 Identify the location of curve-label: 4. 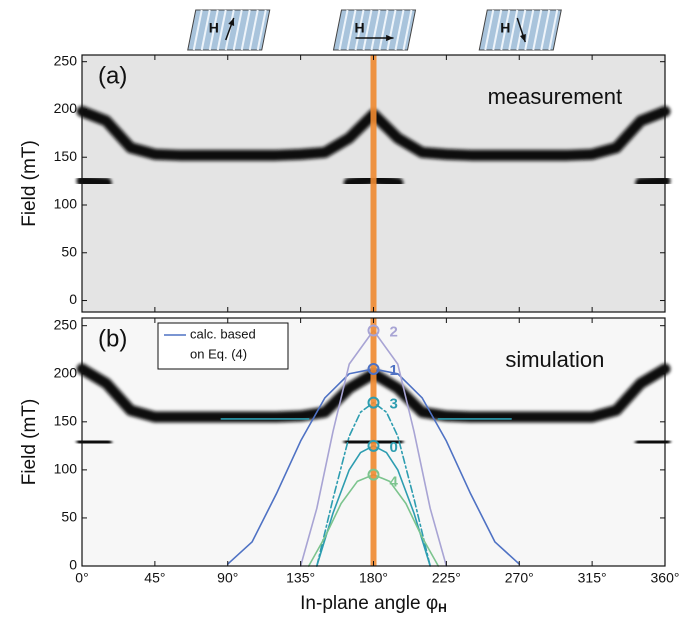
(394, 482).